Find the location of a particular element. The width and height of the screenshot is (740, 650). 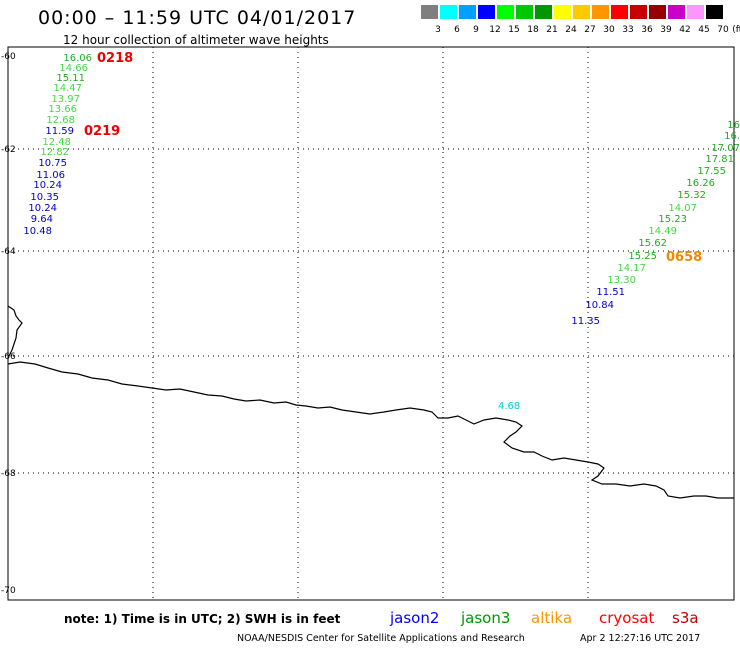

satellite-legend-cryosat: cryosat is located at coordinates (627, 618).